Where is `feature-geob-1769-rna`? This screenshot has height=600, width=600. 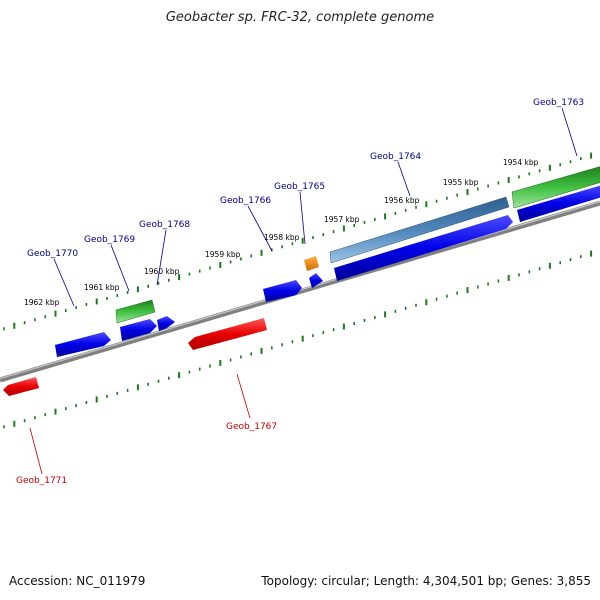 feature-geob-1769-rna is located at coordinates (135, 311).